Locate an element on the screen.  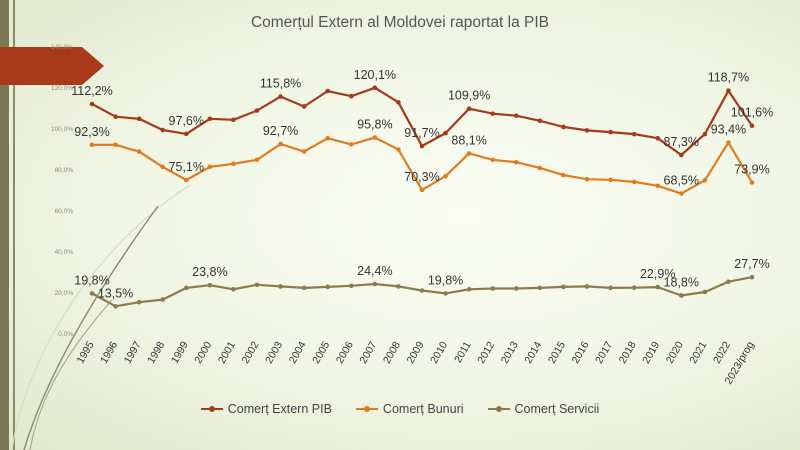
x-tick-label: 2011 is located at coordinates (463, 352).